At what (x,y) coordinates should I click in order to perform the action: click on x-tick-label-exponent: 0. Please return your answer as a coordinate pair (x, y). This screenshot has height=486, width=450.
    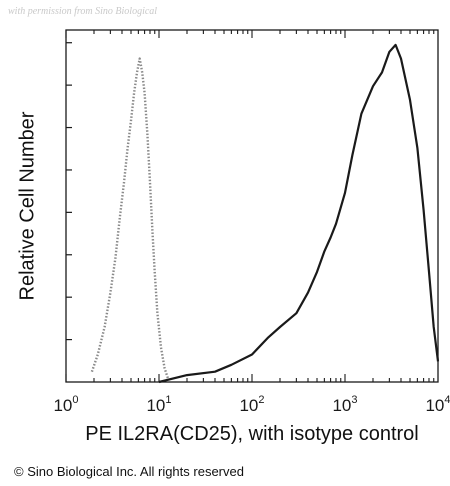
    Looking at the image, I should click on (75, 400).